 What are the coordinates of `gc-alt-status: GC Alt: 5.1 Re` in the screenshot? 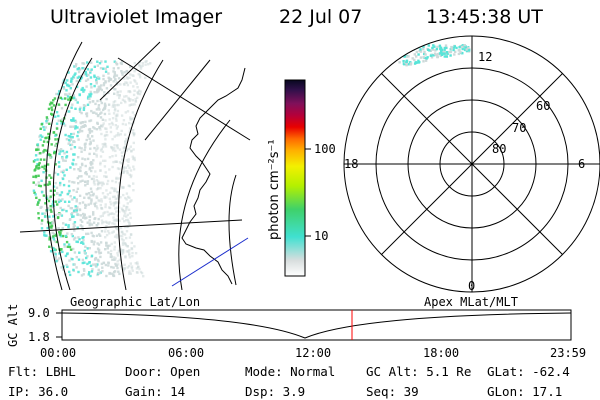 It's located at (418, 371).